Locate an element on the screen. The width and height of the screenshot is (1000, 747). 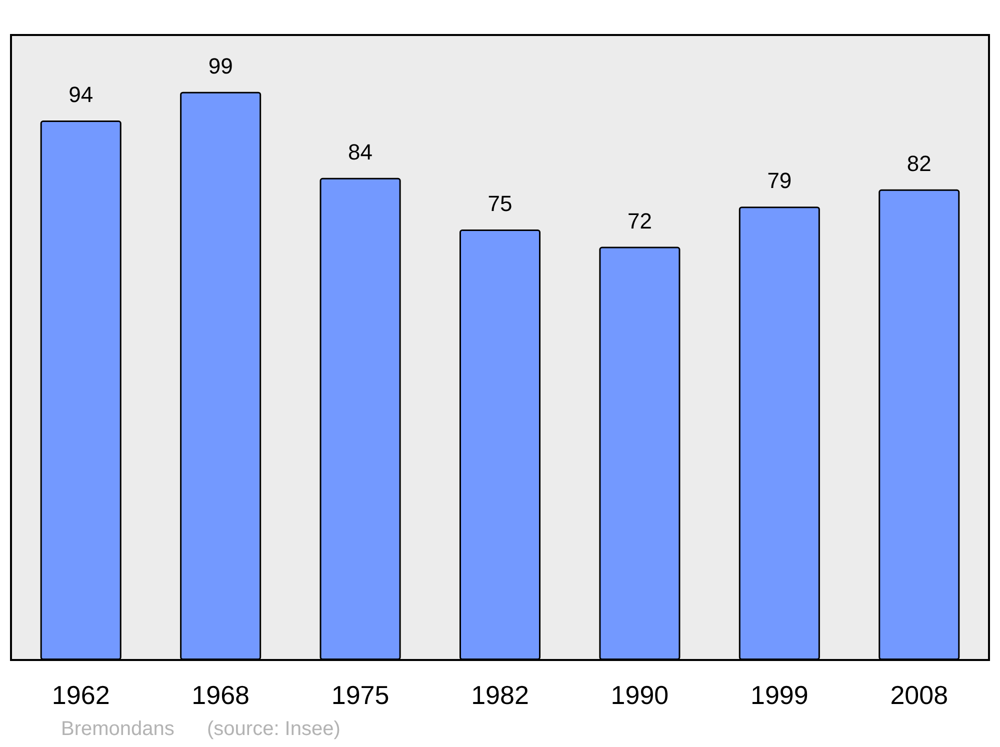
x-tick-label: 2008 is located at coordinates (919, 695).